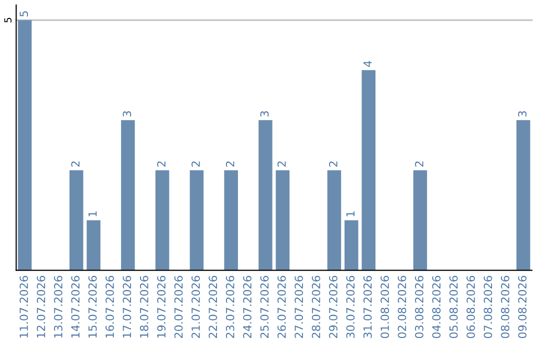 Image resolution: width=540 pixels, height=340 pixels. What do you see at coordinates (110, 307) in the screenshot?
I see `x-tick-label: 16.07.2026` at bounding box center [110, 307].